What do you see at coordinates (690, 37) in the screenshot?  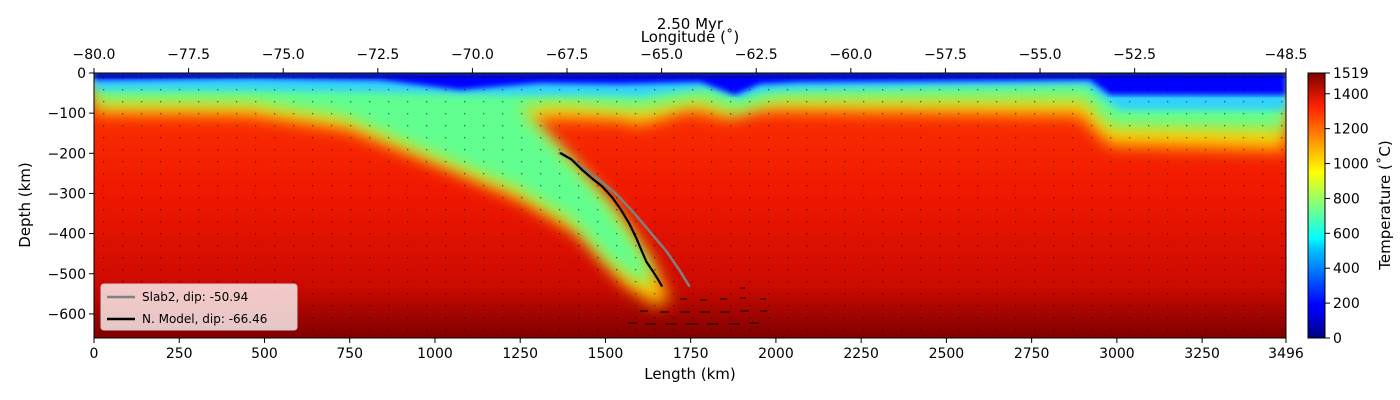 I see `top-x-axis-label: Longitude (˚)` at bounding box center [690, 37].